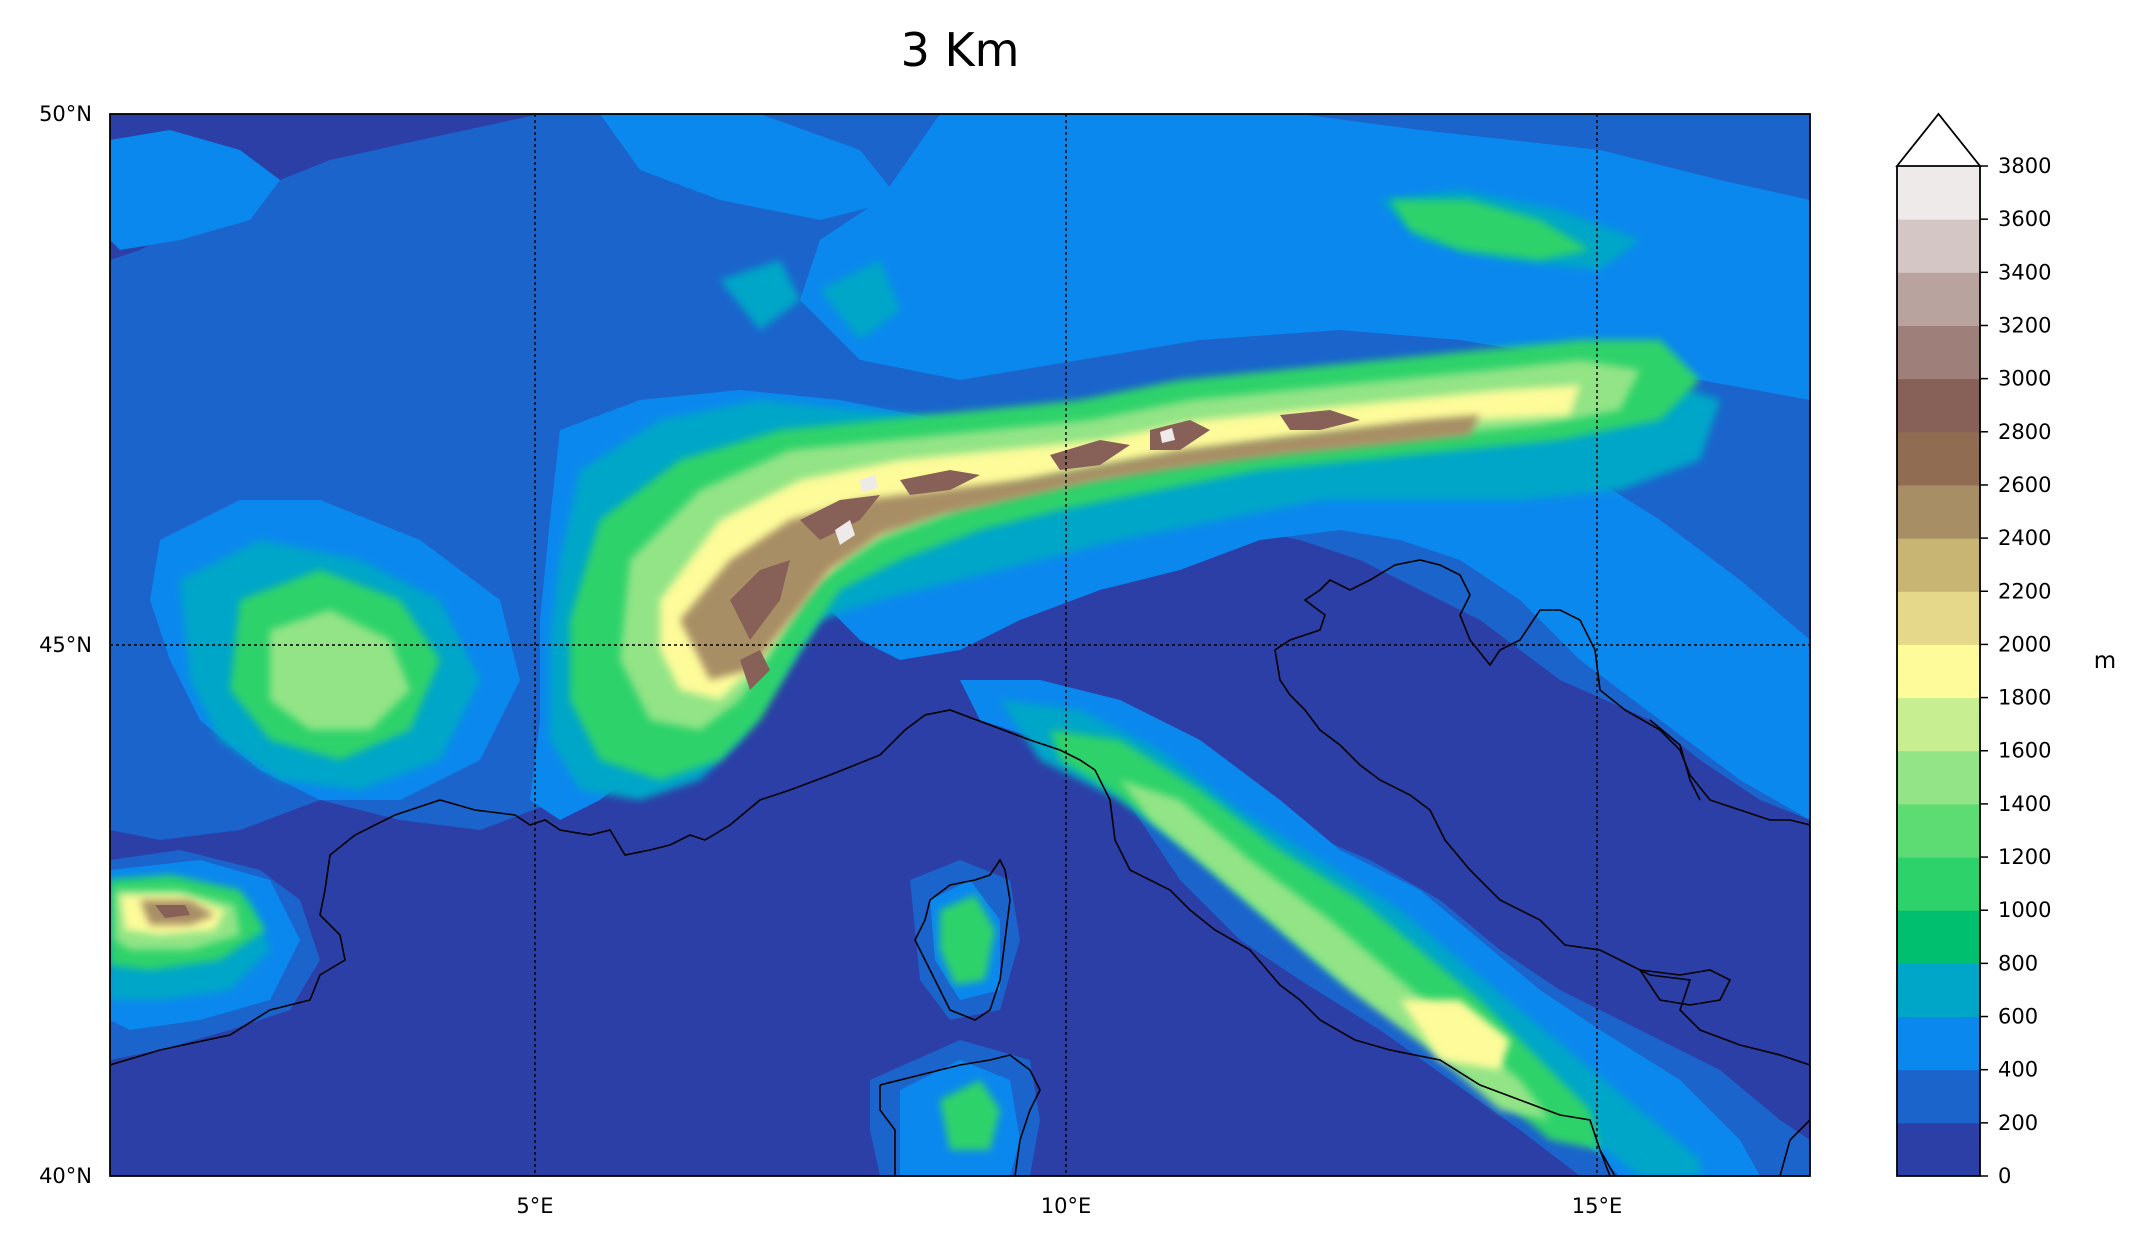 Image resolution: width=2140 pixels, height=1241 pixels. Describe the element at coordinates (534, 1206) in the screenshot. I see `lon-label-5e: 5°E` at that location.